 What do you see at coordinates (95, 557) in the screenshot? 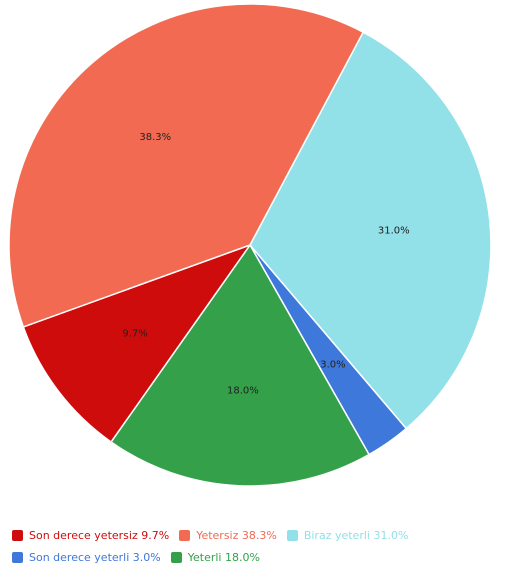
I see `legend-label: Son derece yeterli 3.0%` at bounding box center [95, 557].